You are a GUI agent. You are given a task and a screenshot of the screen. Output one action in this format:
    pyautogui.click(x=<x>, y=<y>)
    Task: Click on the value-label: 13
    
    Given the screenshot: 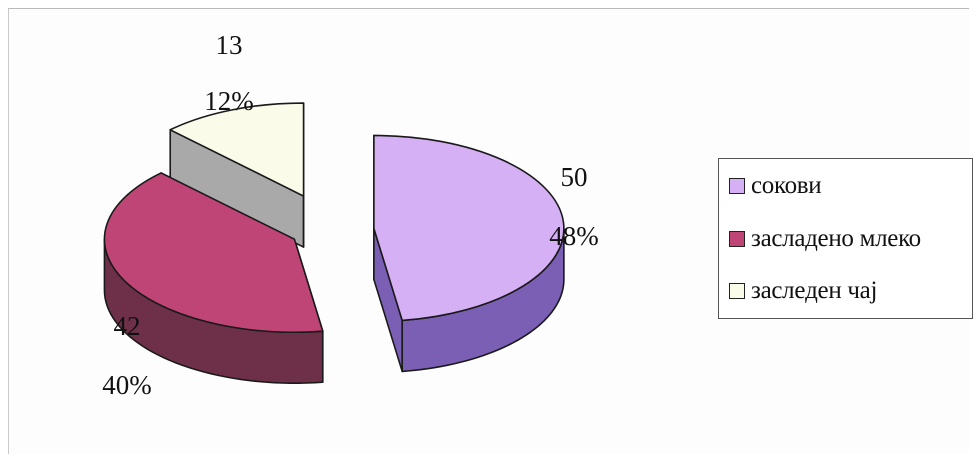 What is the action you would take?
    pyautogui.click(x=229, y=45)
    